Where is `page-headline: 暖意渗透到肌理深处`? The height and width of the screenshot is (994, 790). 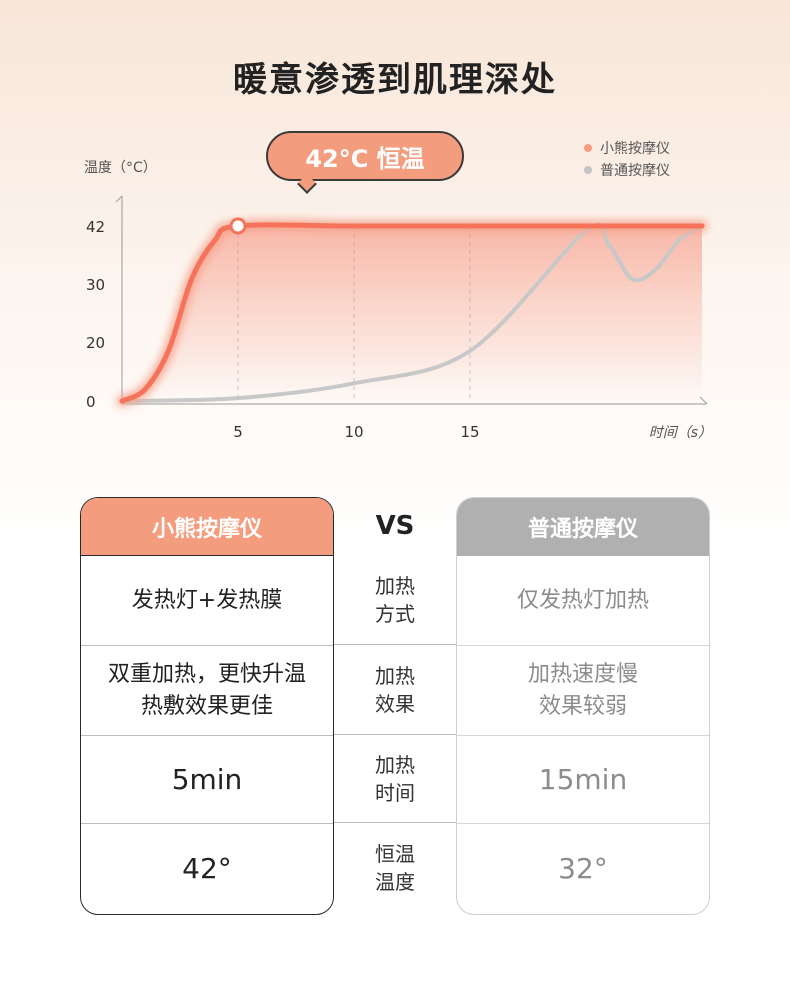
page-headline: 暖意渗透到肌理深处 is located at coordinates (395, 80).